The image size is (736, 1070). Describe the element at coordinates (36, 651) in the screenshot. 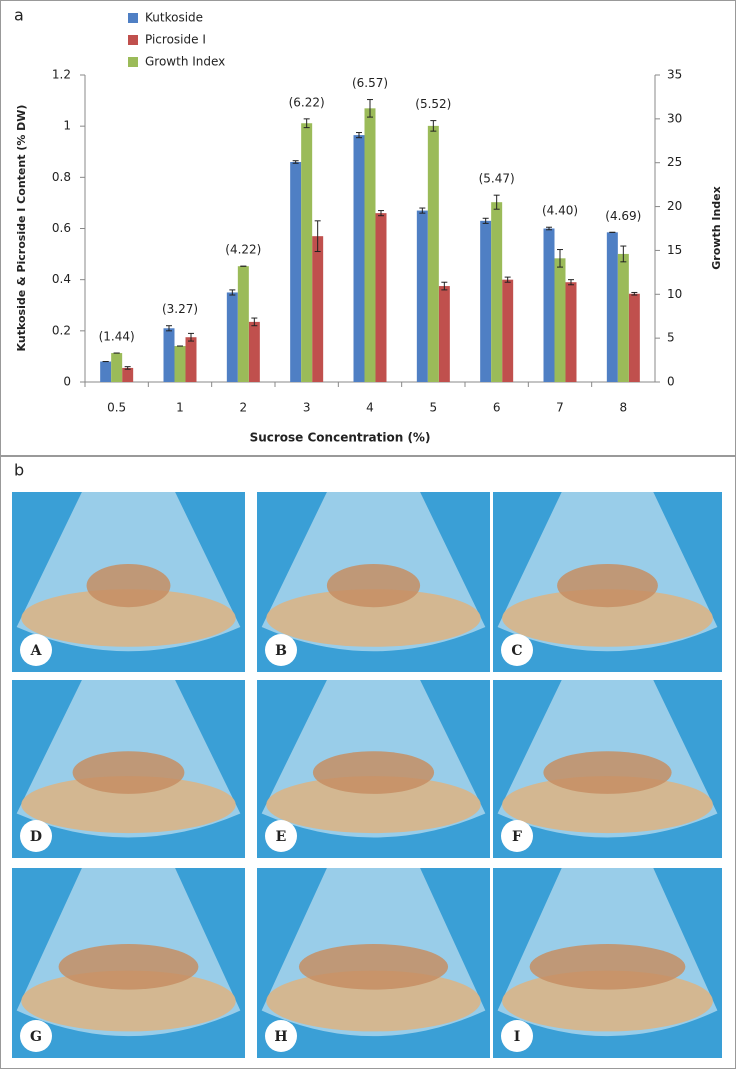

I see `photo-label: A` at that location.